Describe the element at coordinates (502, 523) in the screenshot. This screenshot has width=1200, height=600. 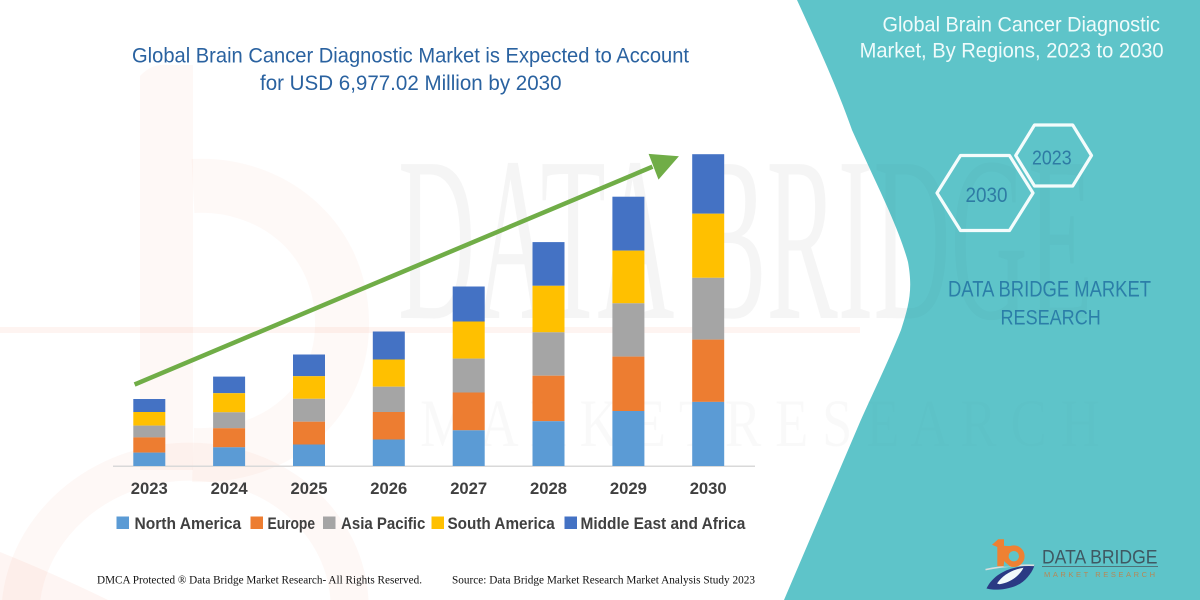
I see `svg-text: South America` at that location.